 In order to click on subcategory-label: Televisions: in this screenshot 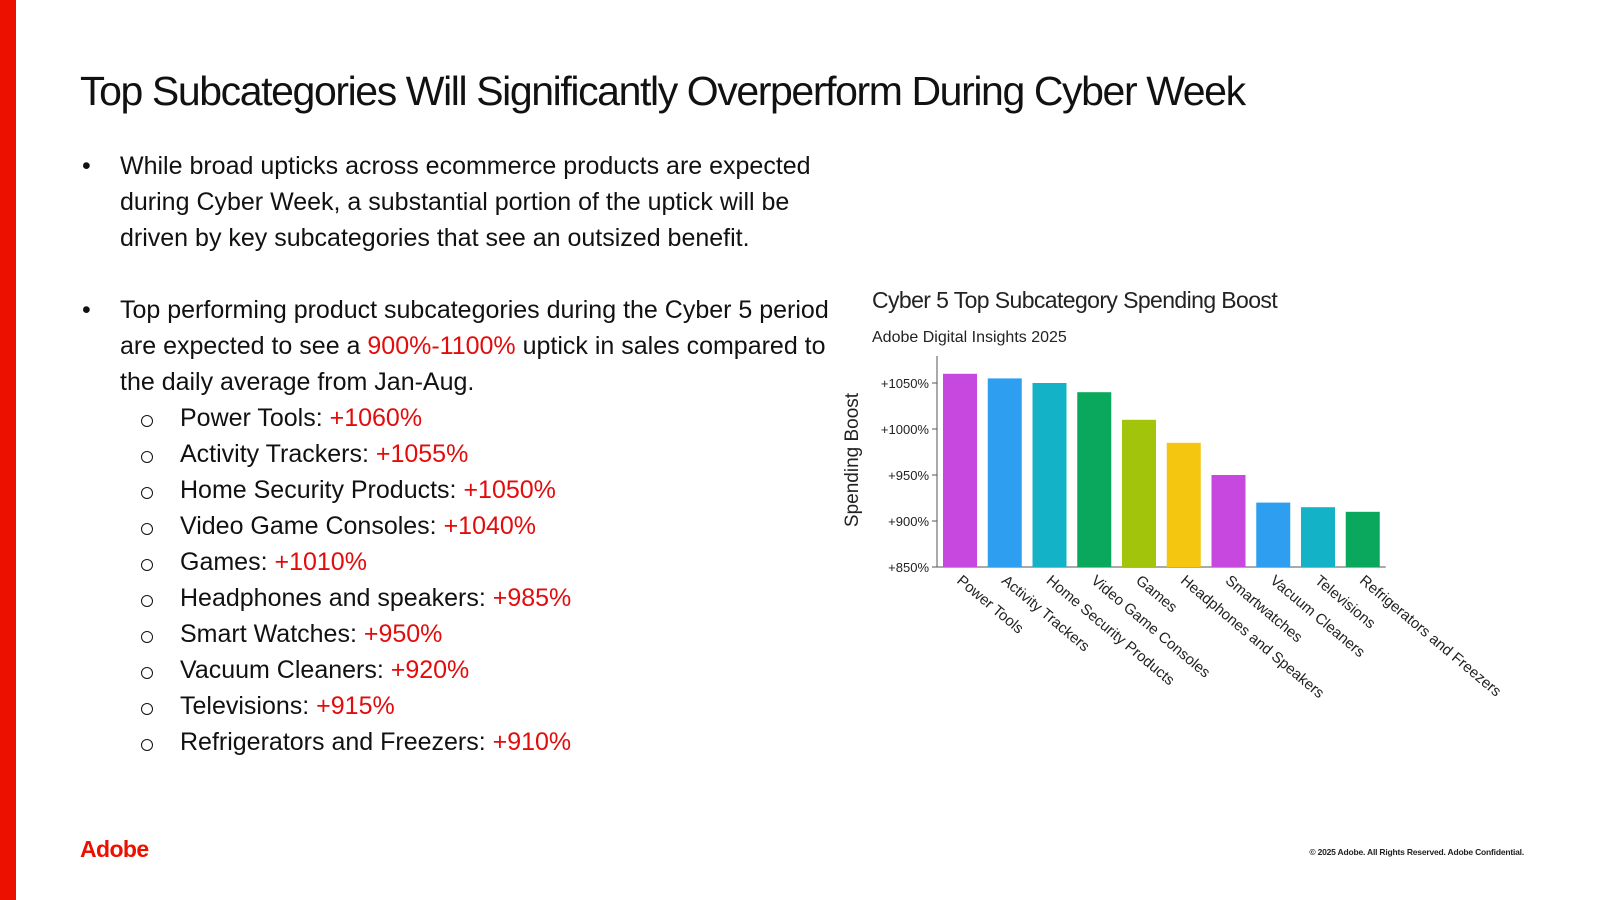, I will do `click(248, 706)`.